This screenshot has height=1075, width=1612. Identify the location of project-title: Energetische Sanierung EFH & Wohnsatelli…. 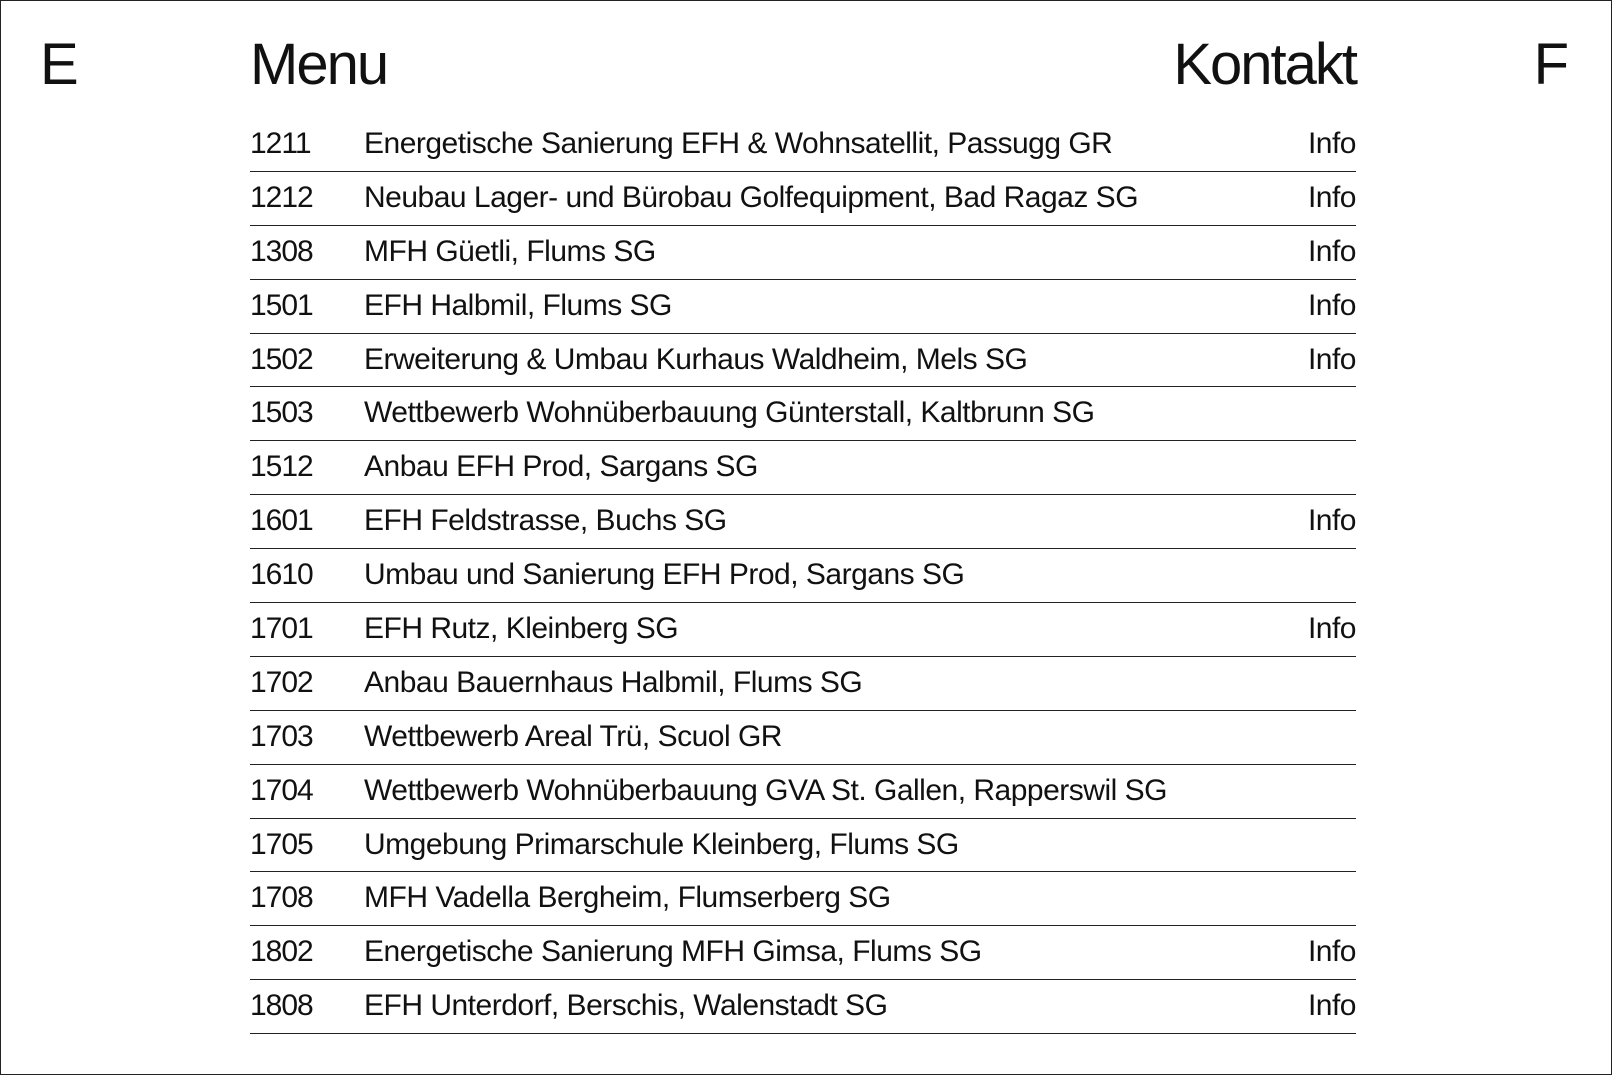
(738, 143).